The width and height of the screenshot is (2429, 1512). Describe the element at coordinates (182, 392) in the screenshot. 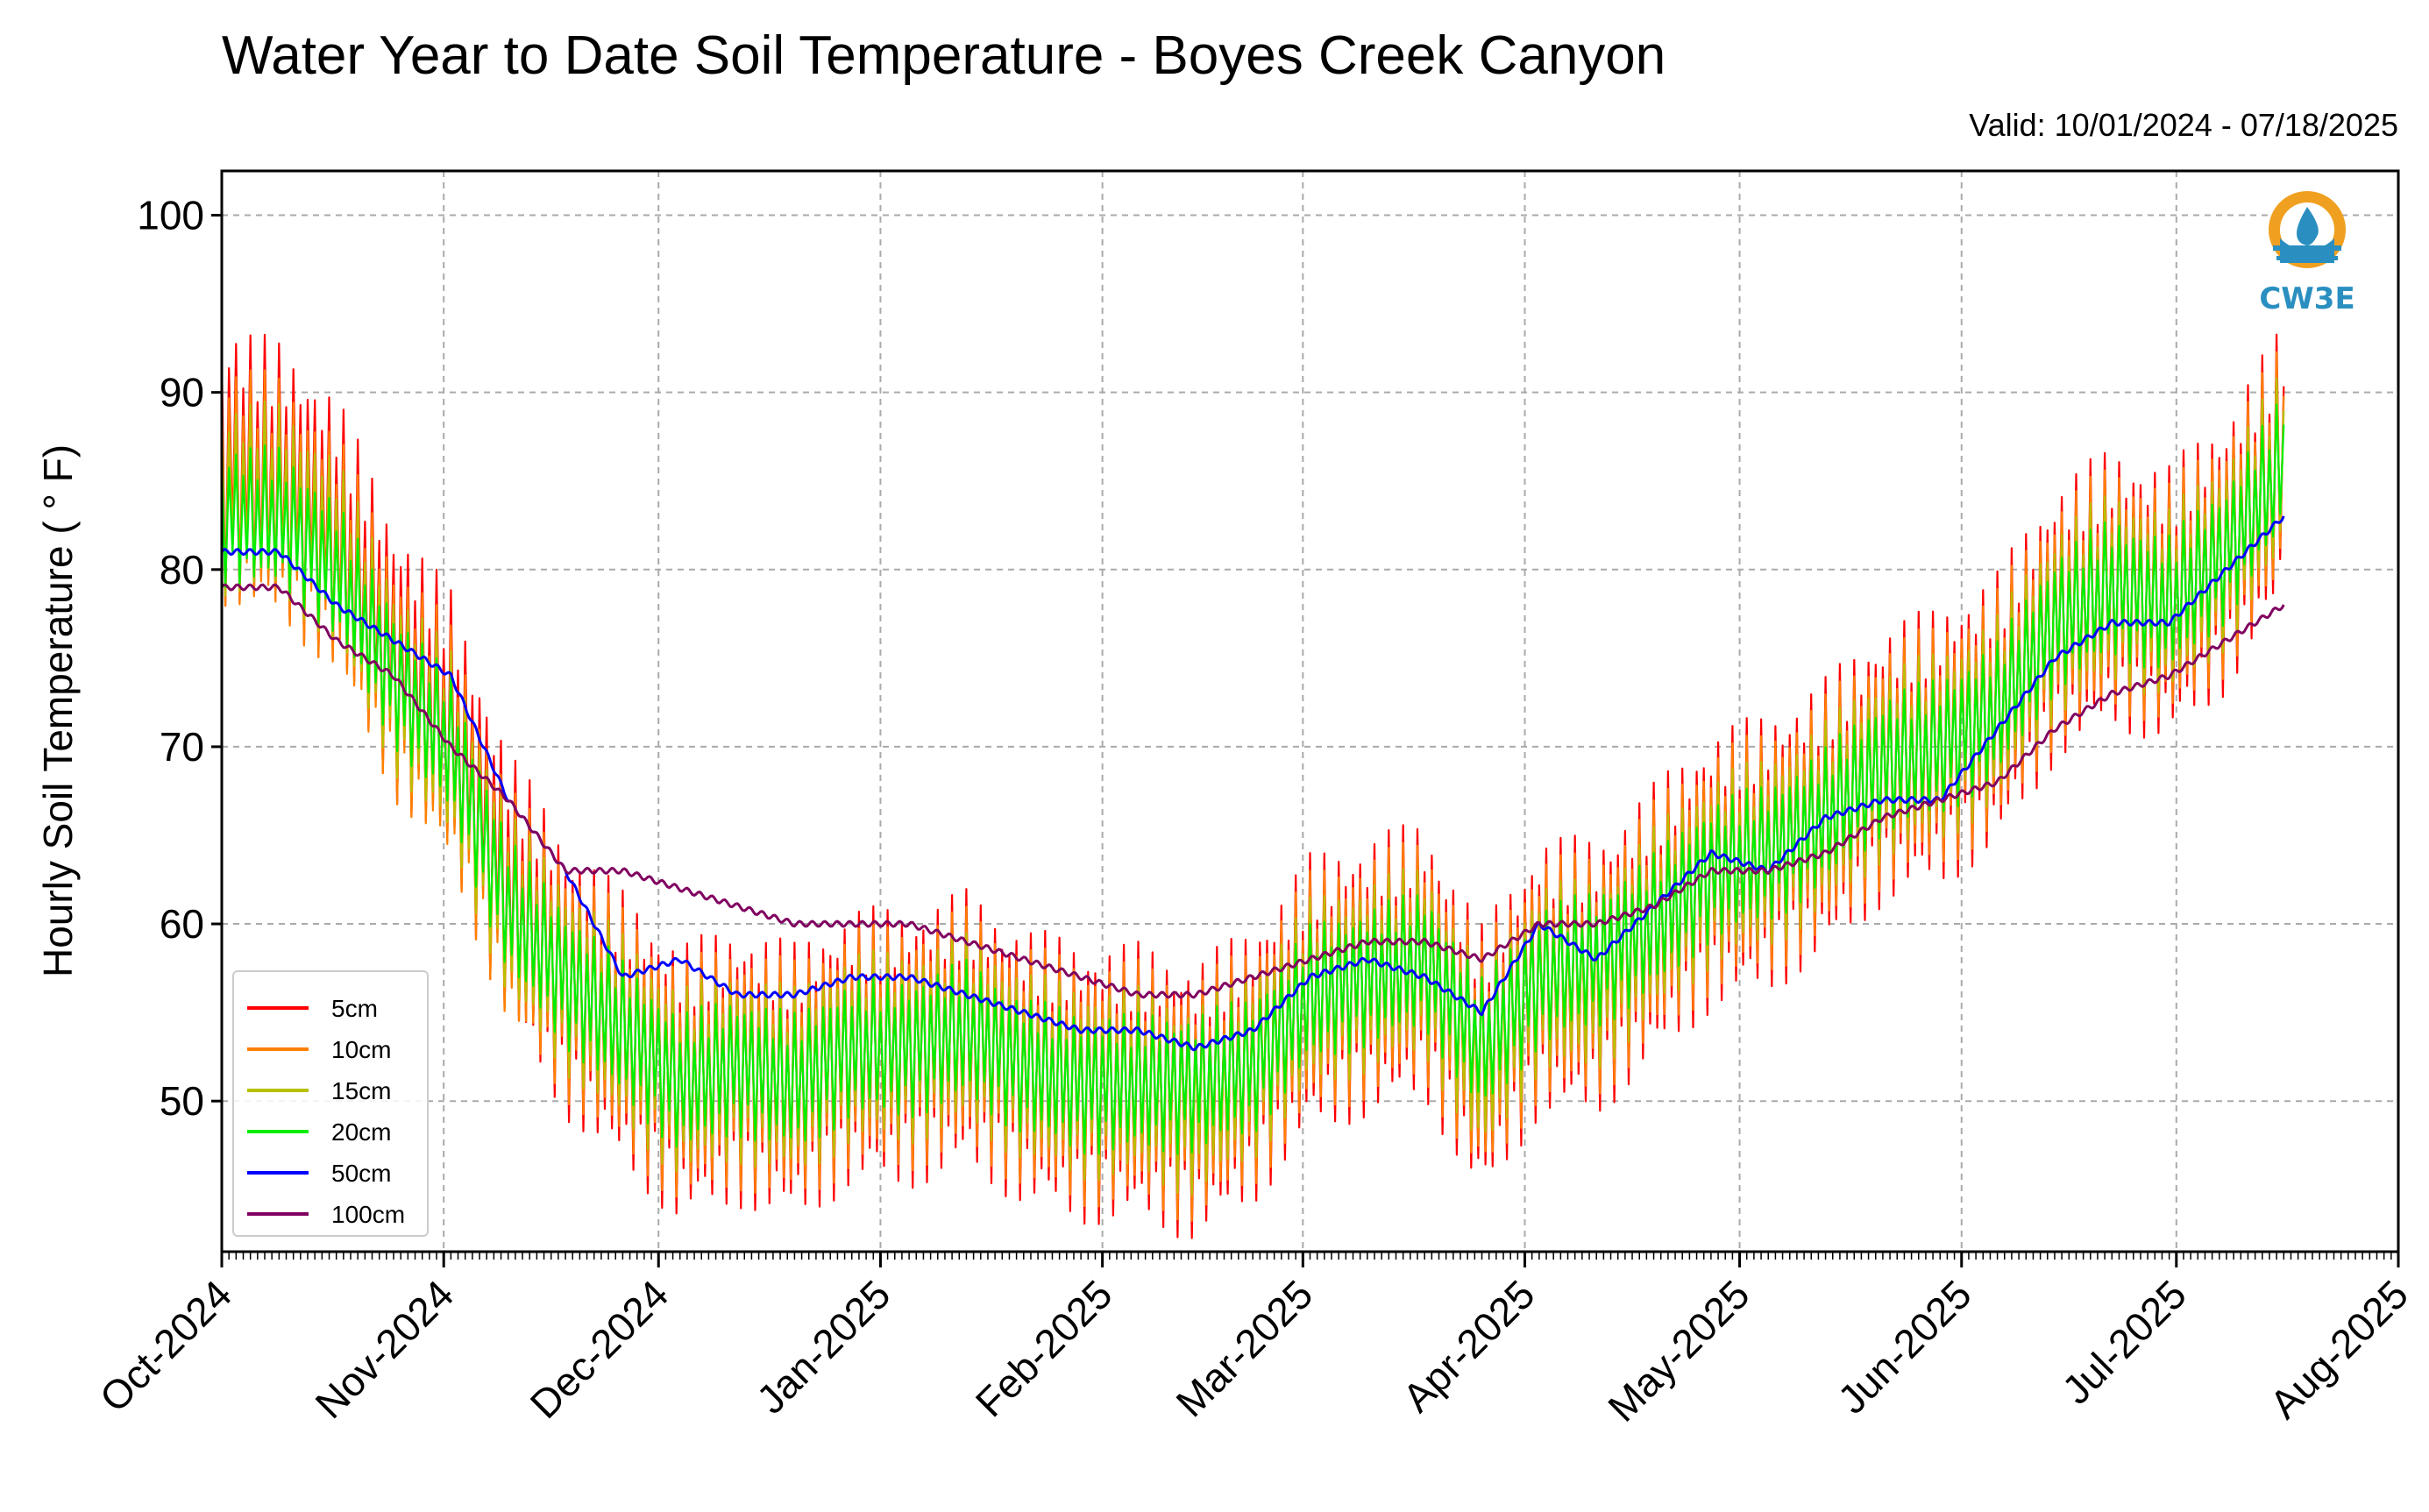

I see `y-tick-label: 90` at that location.